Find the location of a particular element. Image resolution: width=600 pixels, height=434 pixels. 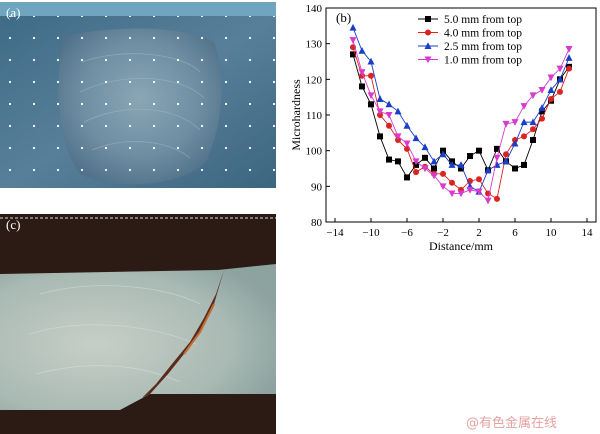

y-axis-ticks: 80 90 100 110 120 130 140 is located at coordinates (318, 116).